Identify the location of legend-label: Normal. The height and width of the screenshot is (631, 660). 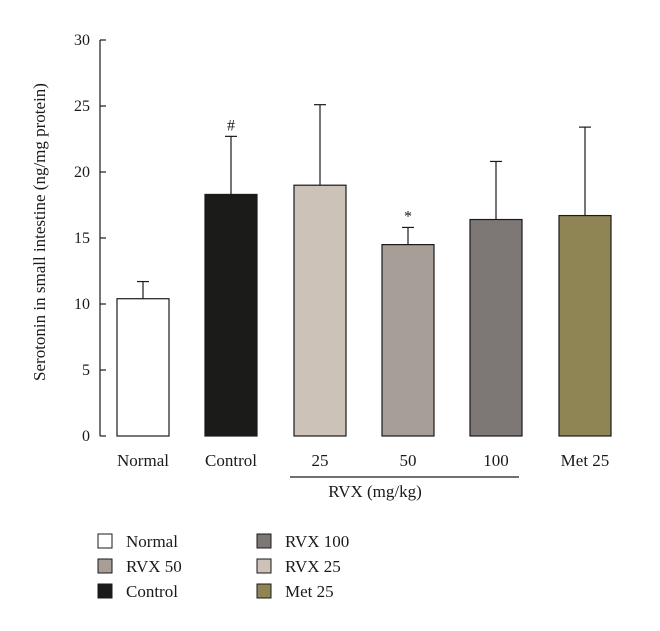
(152, 541).